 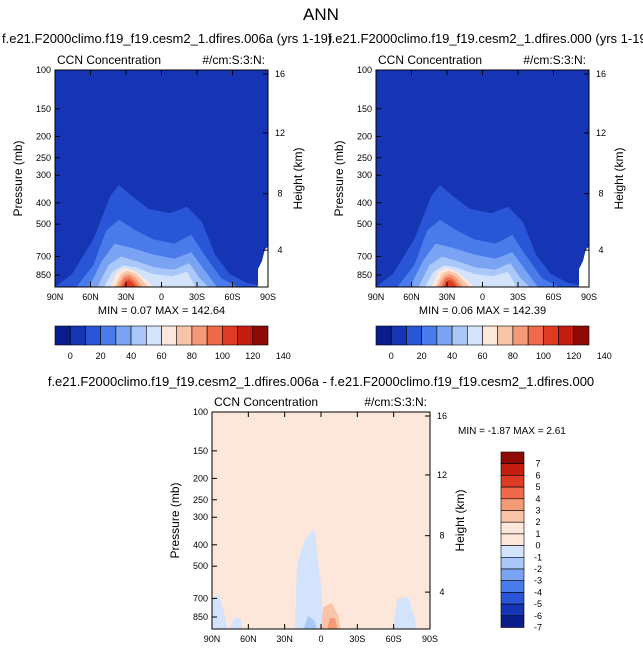 I want to click on colorbar-label: 0, so click(x=70, y=356).